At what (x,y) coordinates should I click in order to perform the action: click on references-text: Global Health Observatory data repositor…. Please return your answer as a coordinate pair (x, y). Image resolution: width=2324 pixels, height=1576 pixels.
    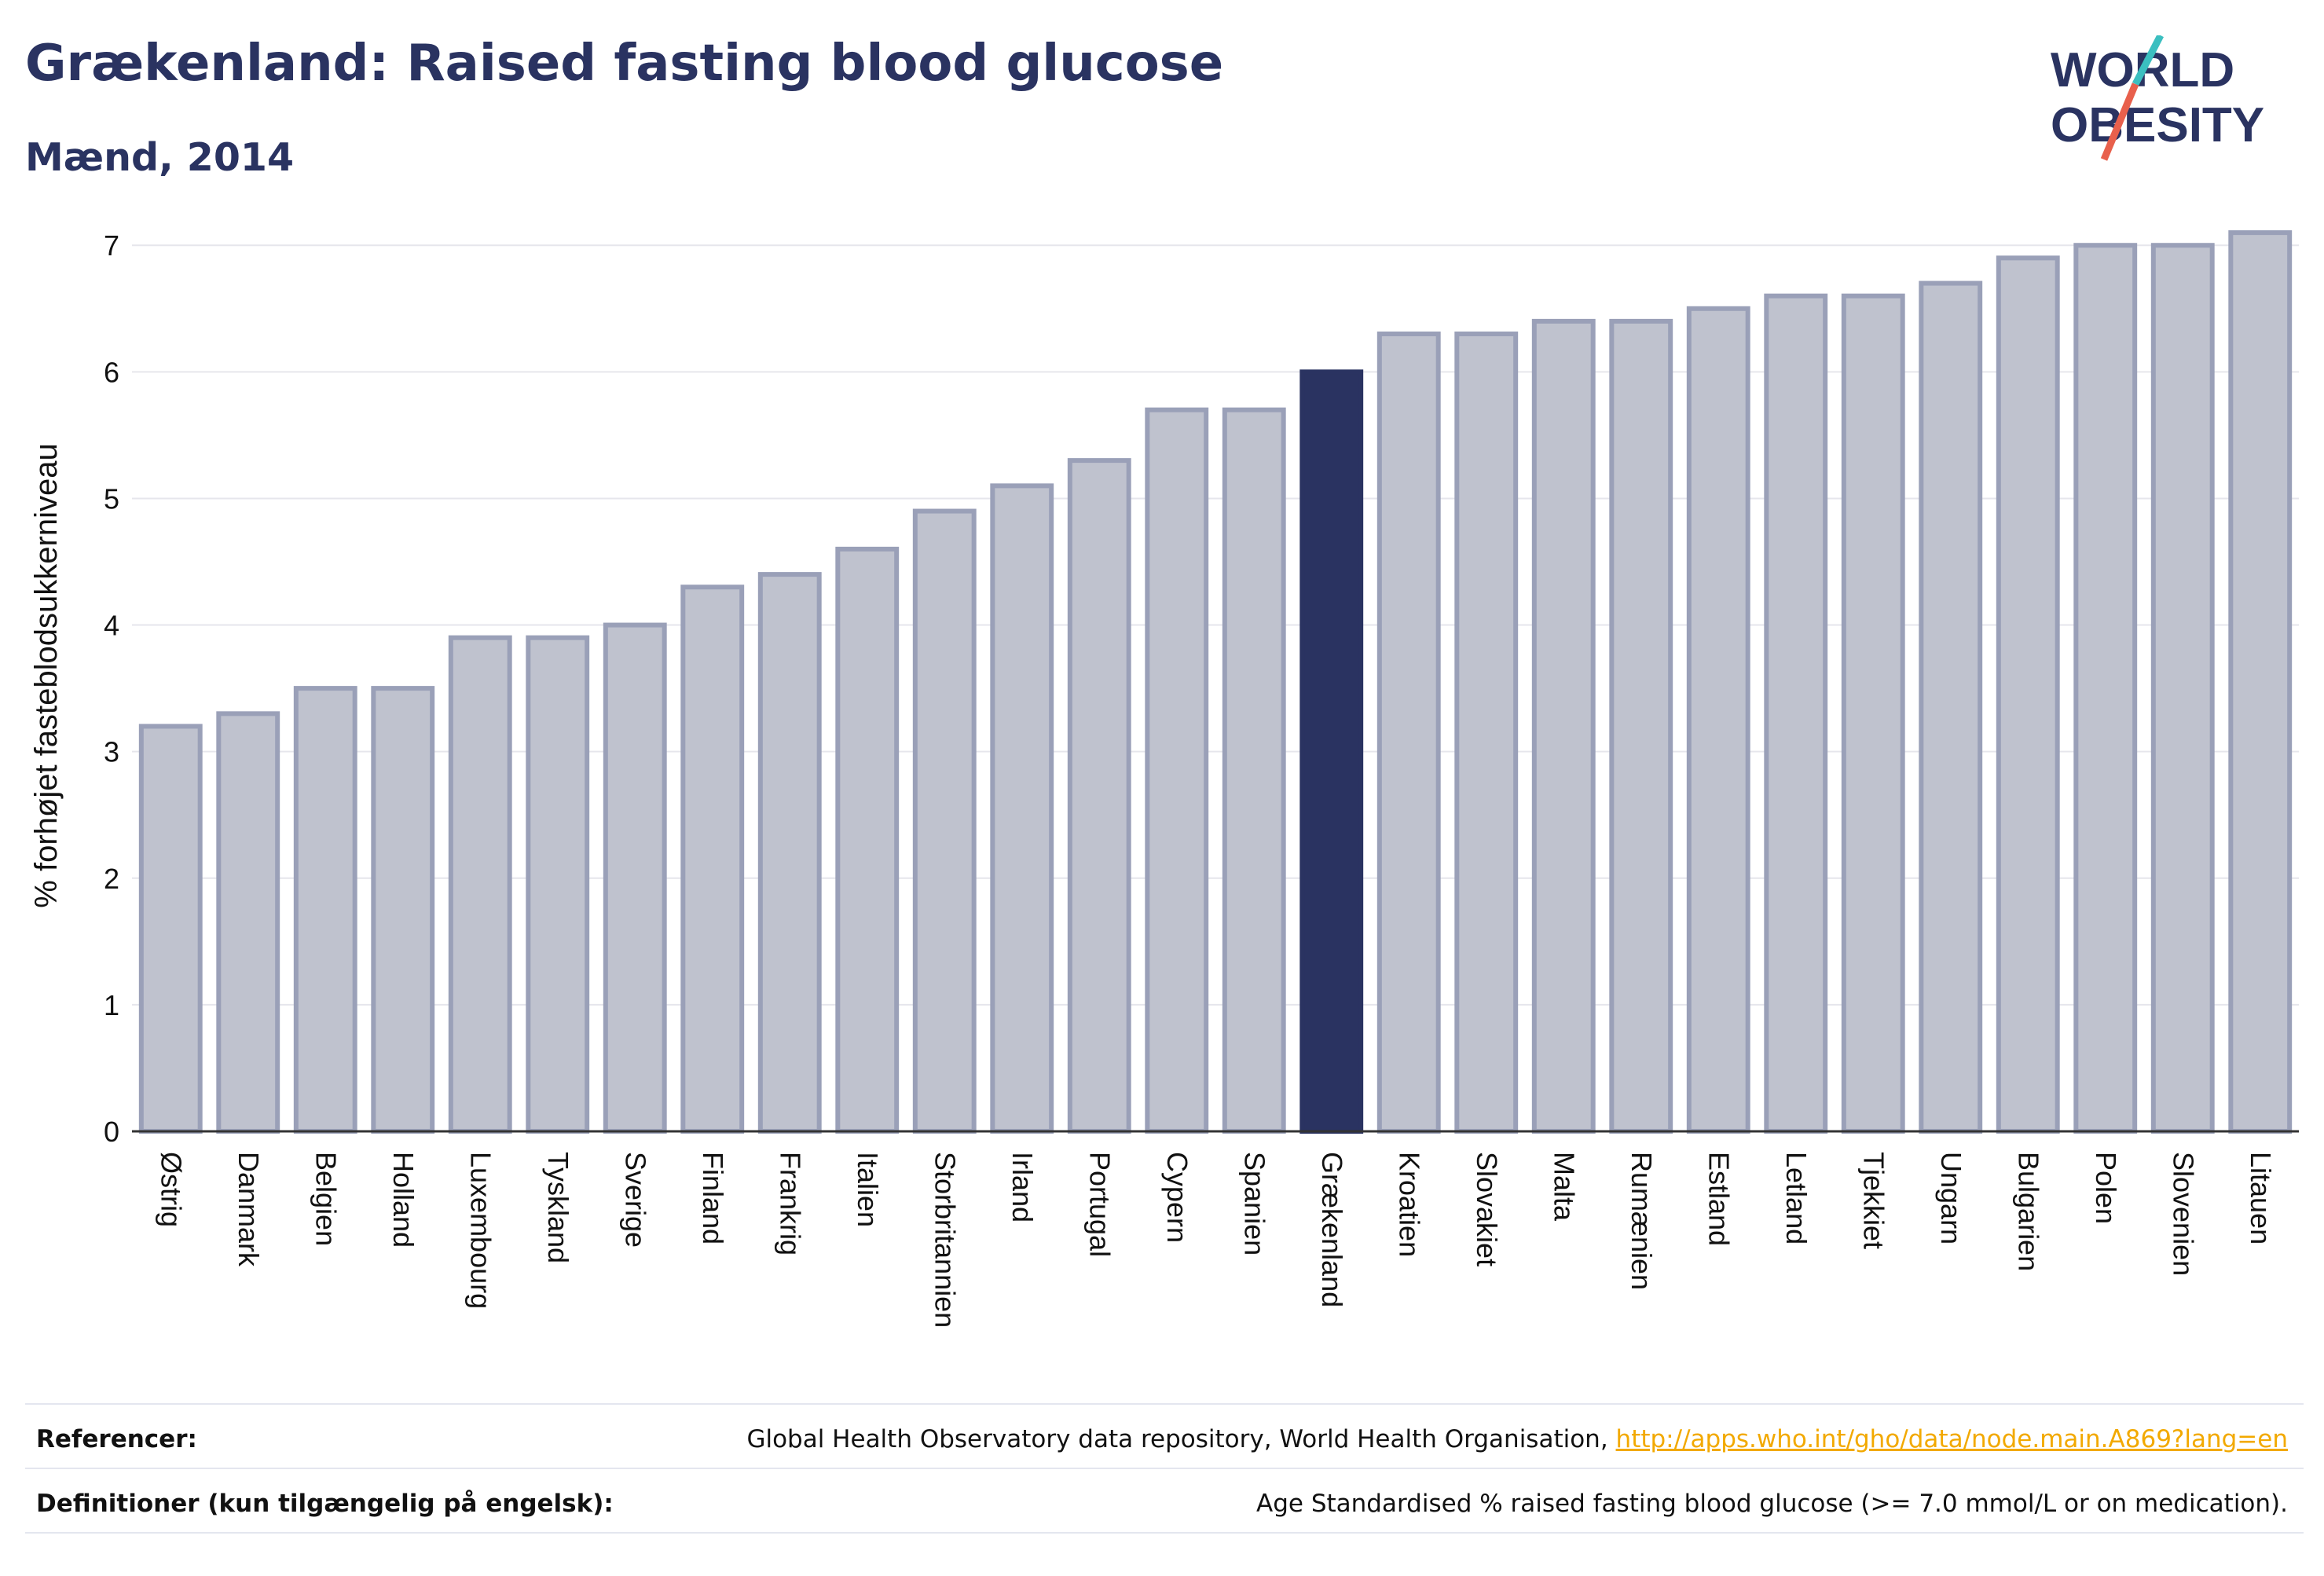
    Looking at the image, I should click on (1181, 1439).